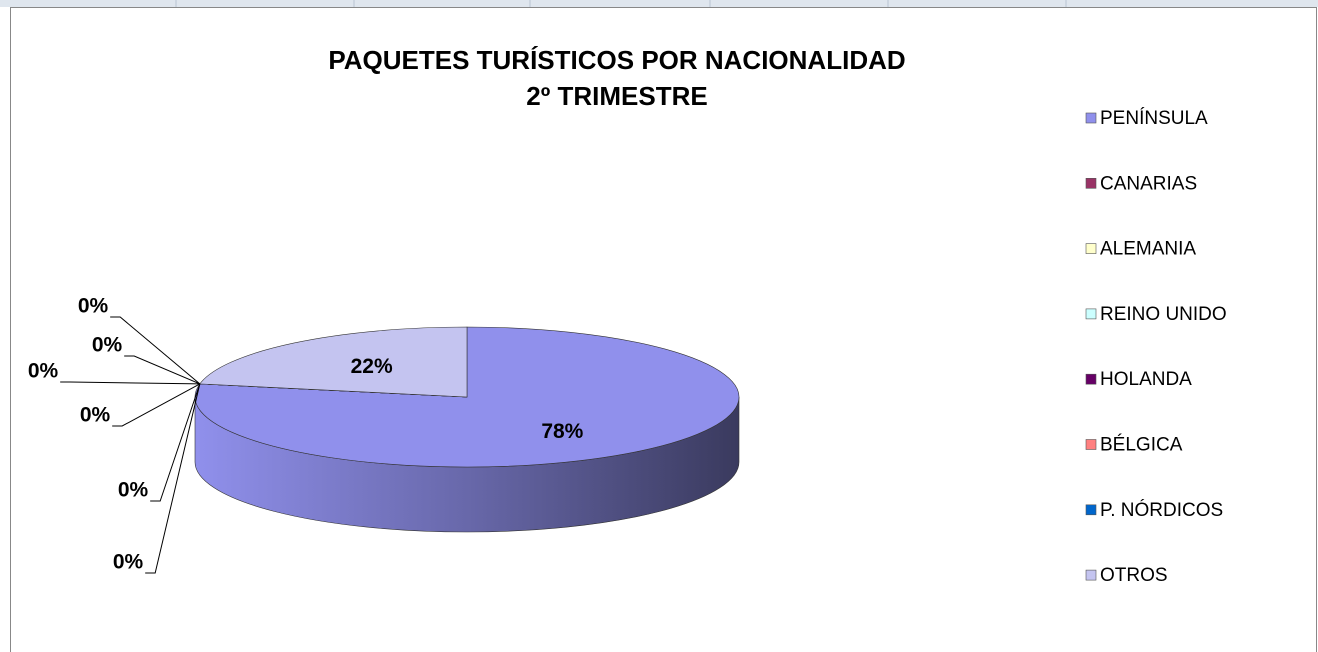  What do you see at coordinates (372, 366) in the screenshot?
I see `data-label: 22%` at bounding box center [372, 366].